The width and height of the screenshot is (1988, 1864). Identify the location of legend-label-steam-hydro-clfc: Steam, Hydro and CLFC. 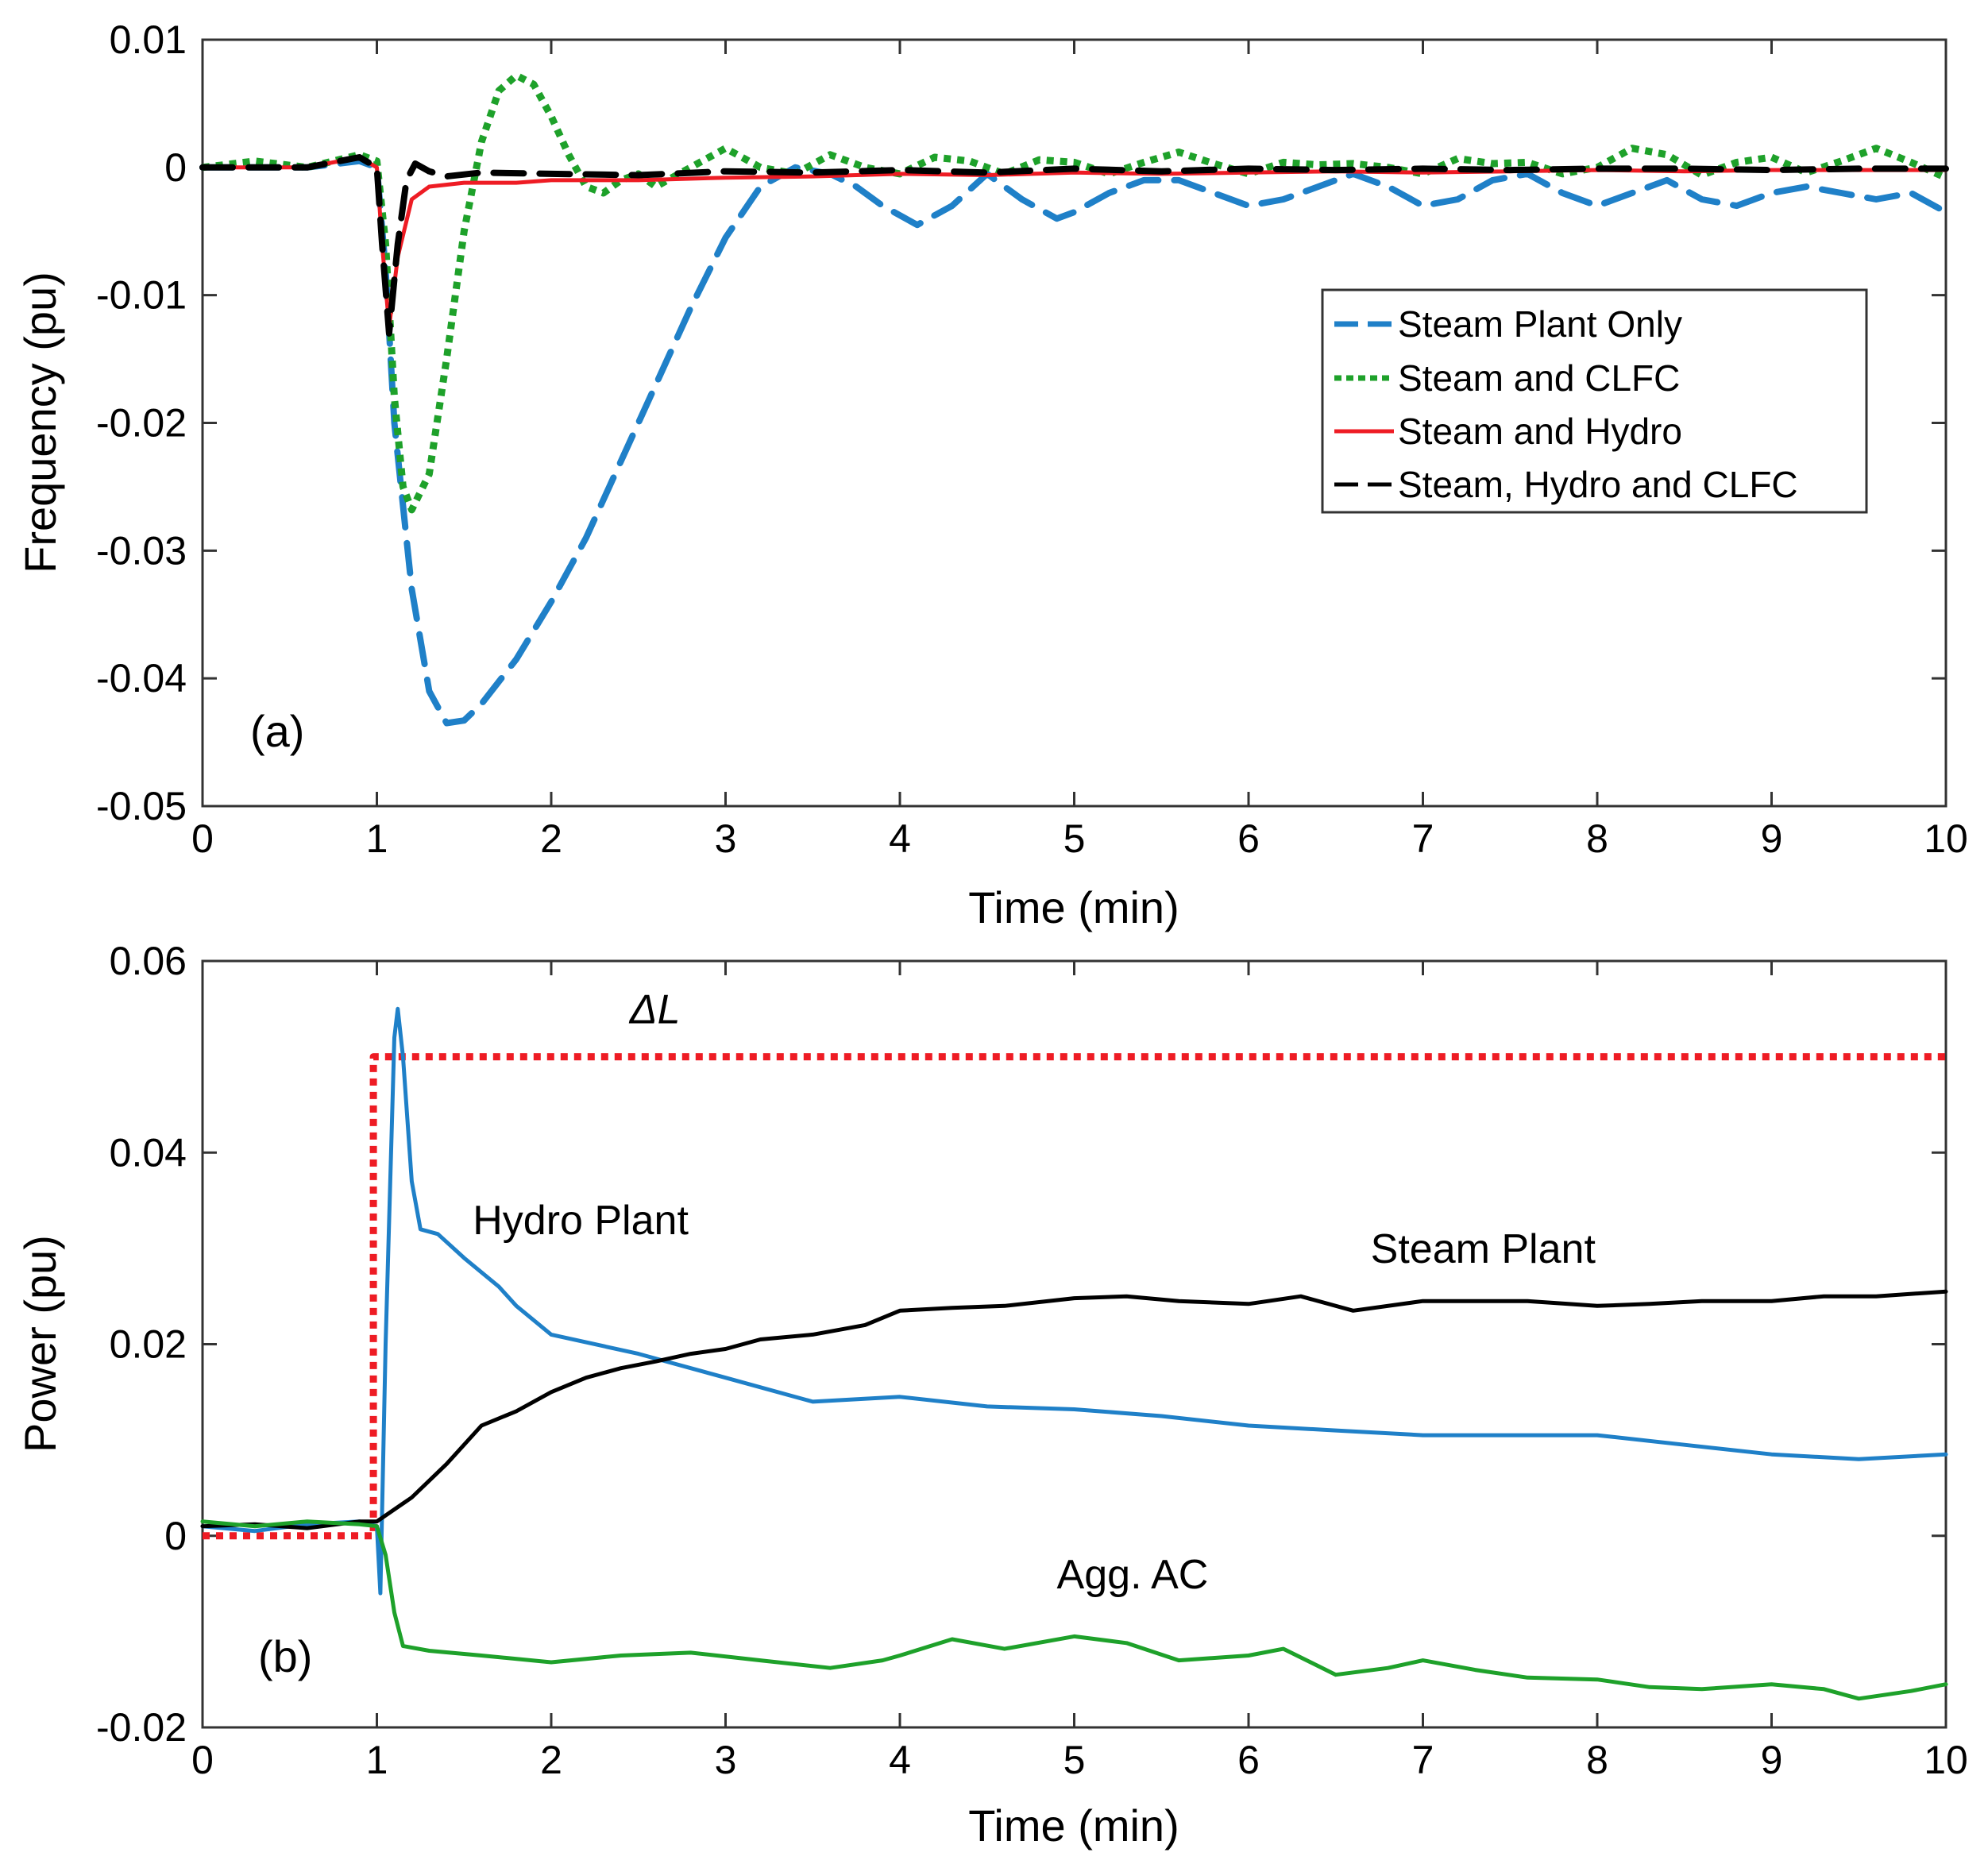
(1598, 485).